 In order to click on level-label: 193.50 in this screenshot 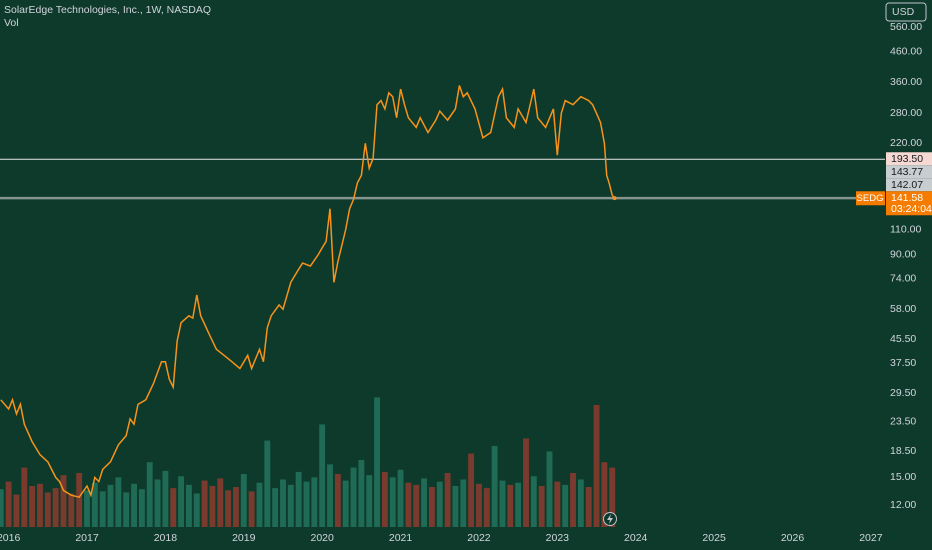, I will do `click(907, 159)`.